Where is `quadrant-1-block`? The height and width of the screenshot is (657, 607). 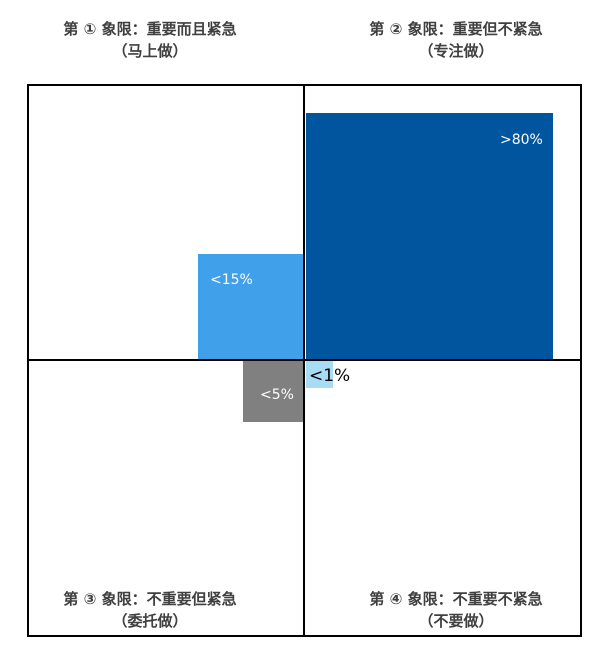 quadrant-1-block is located at coordinates (251, 307).